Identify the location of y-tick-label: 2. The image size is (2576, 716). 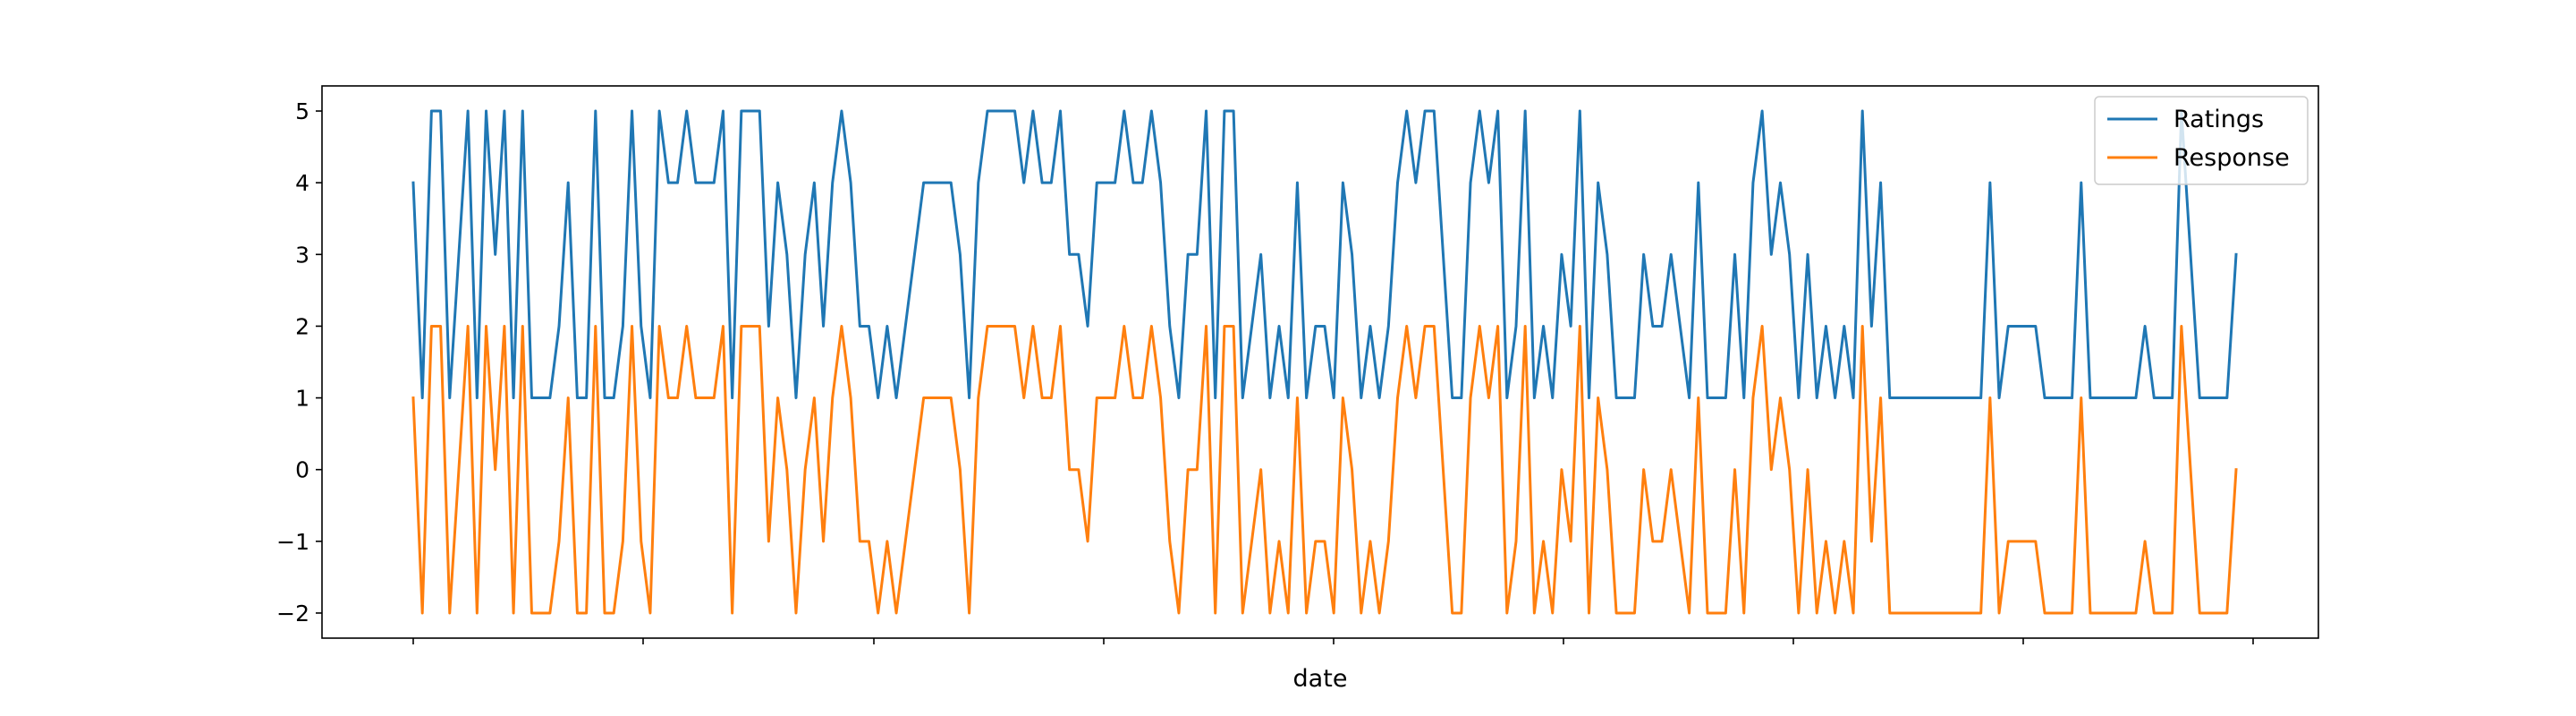
(302, 326).